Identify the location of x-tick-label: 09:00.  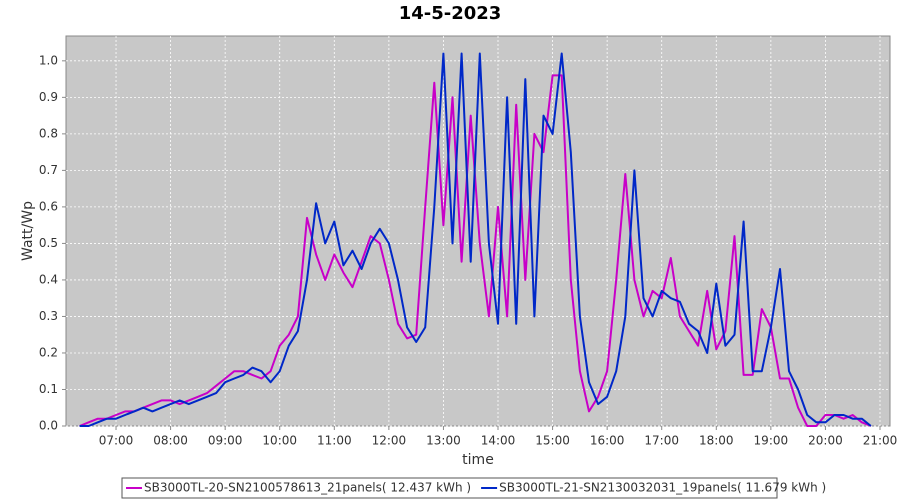
(225, 441).